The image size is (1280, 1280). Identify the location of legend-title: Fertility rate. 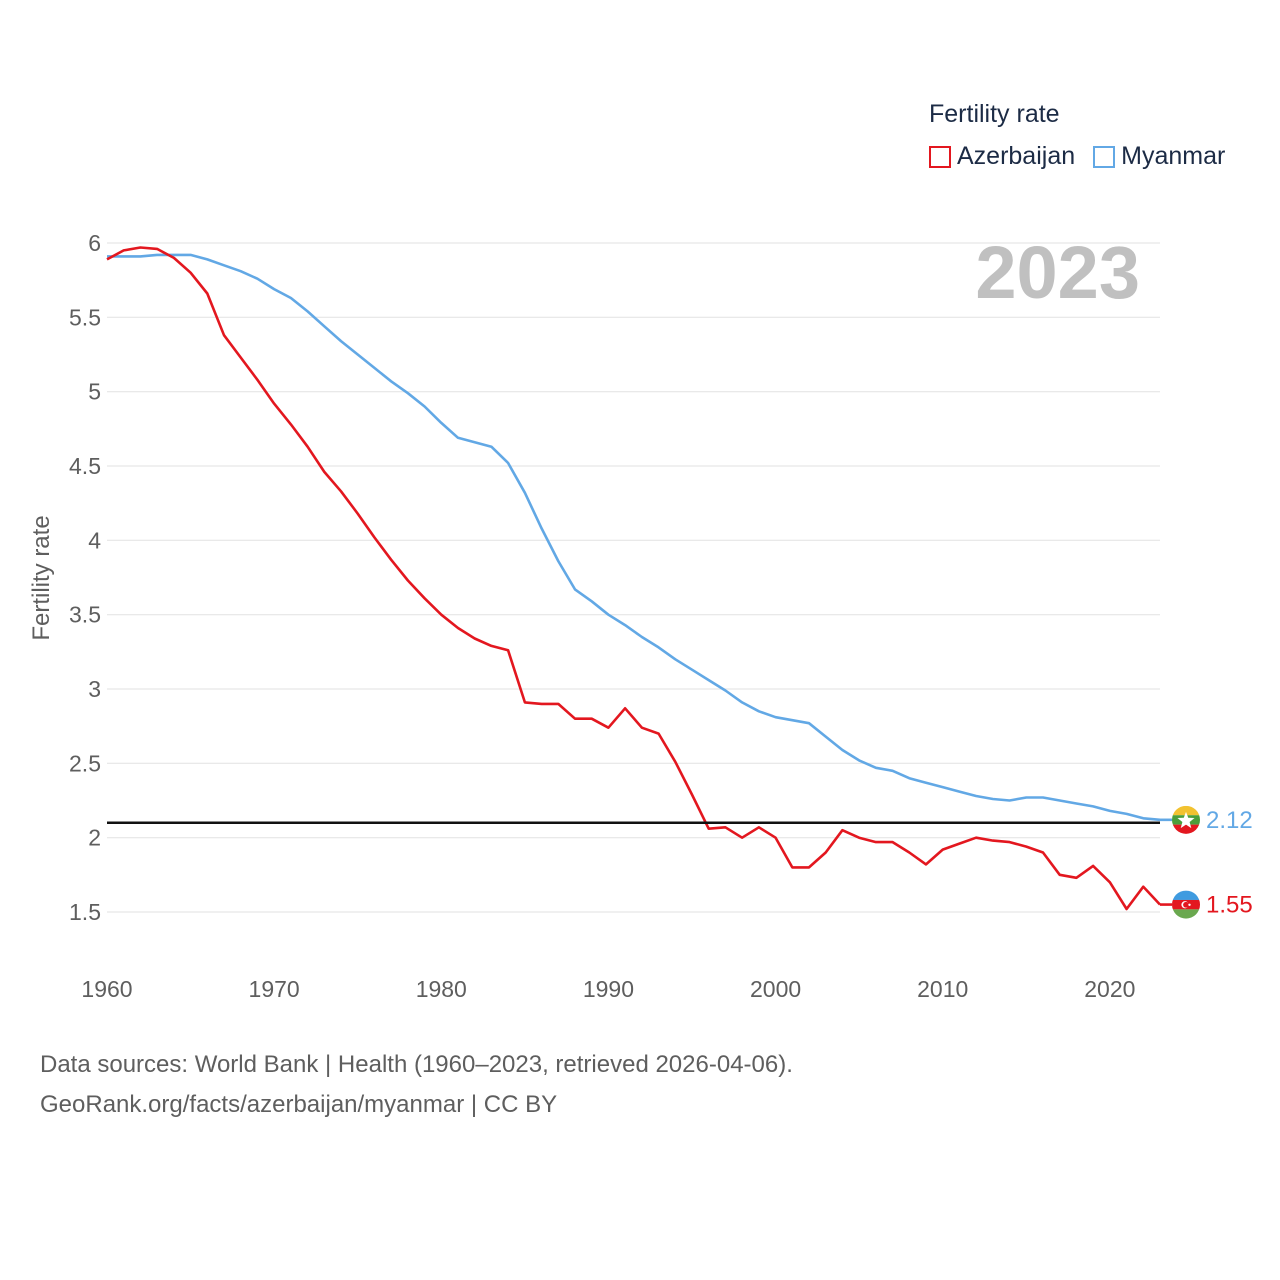
(994, 114).